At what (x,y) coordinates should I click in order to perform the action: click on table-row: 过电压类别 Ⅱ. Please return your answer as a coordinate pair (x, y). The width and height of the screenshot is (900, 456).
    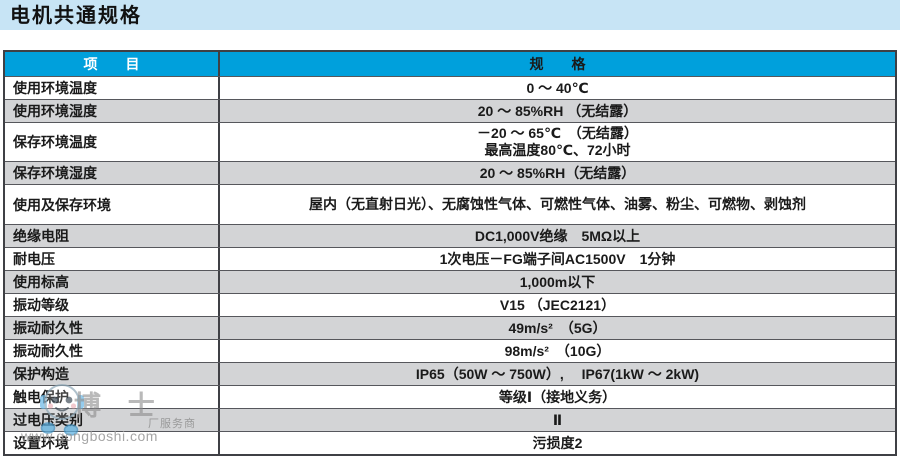
    Looking at the image, I should click on (450, 419).